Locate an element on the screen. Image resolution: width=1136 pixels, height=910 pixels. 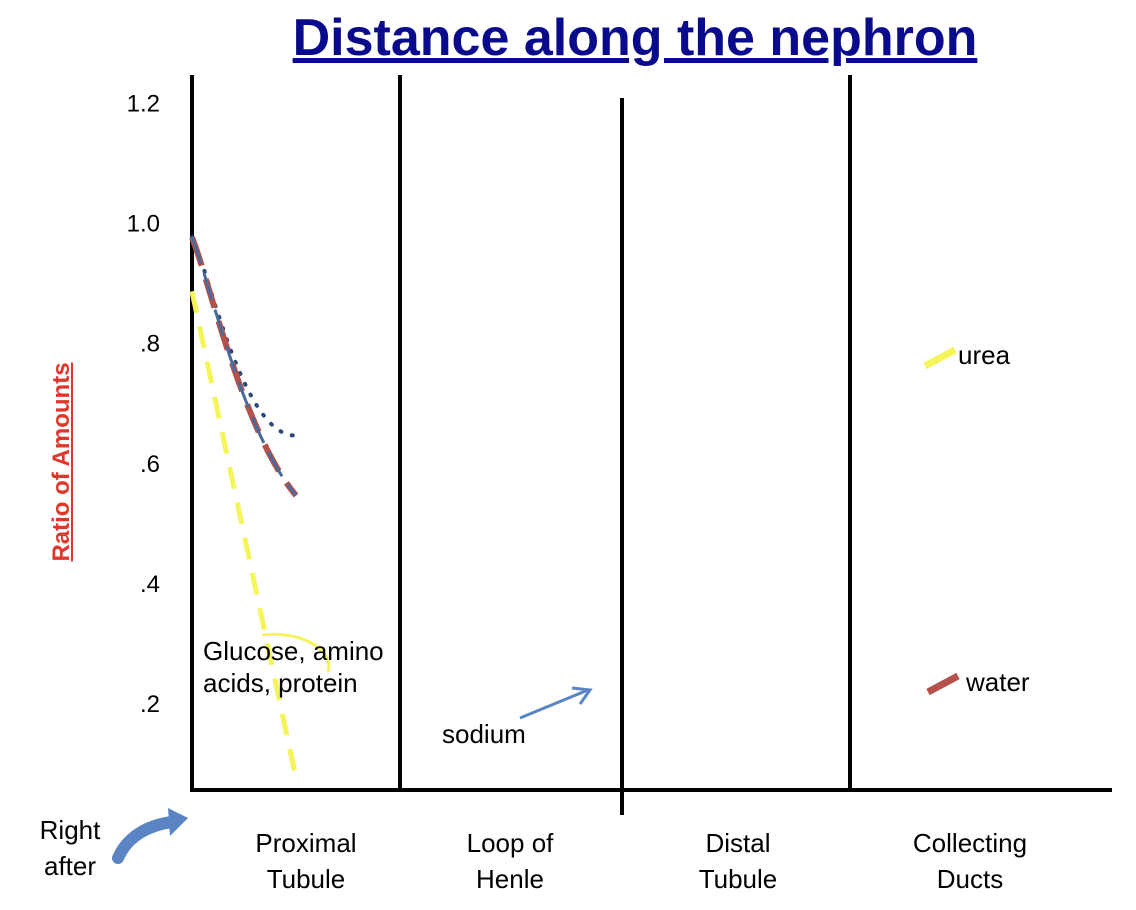
x-tick-label: Loop of Henle is located at coordinates (510, 861).